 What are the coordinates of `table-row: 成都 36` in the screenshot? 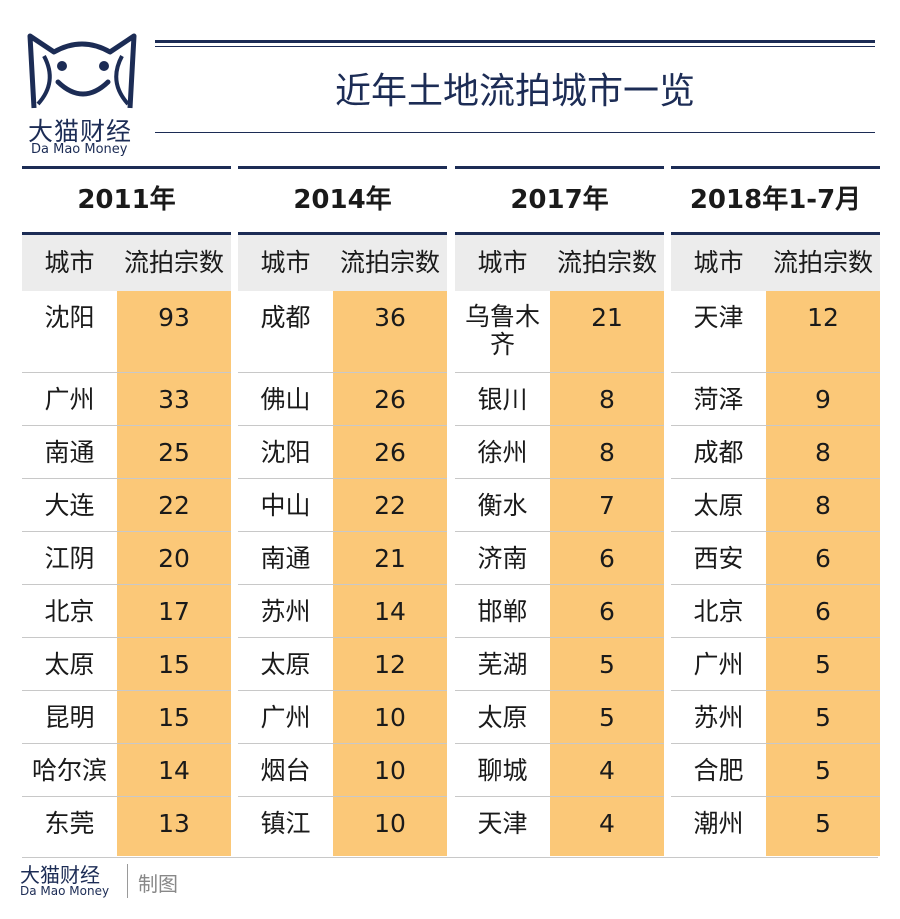 It's located at (342, 332).